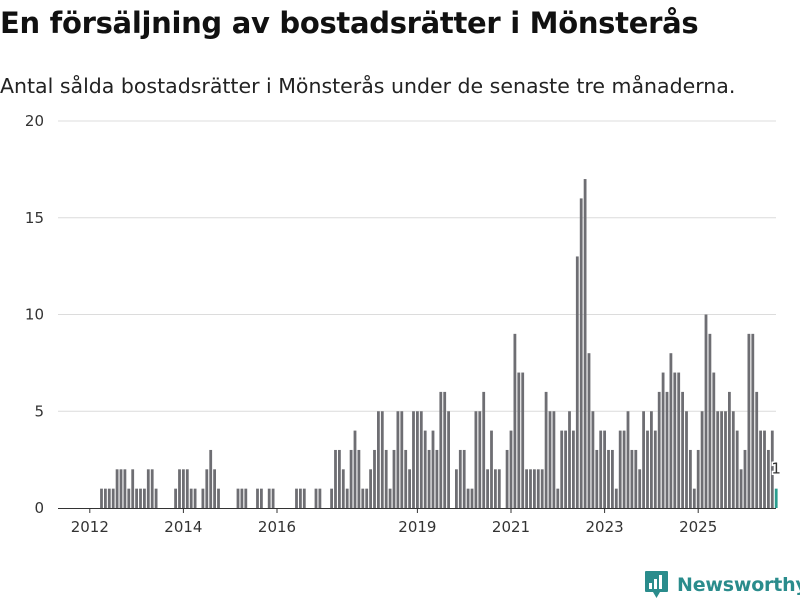 The image size is (800, 600). Describe the element at coordinates (605, 527) in the screenshot. I see `x-tick-label: 2023` at that location.